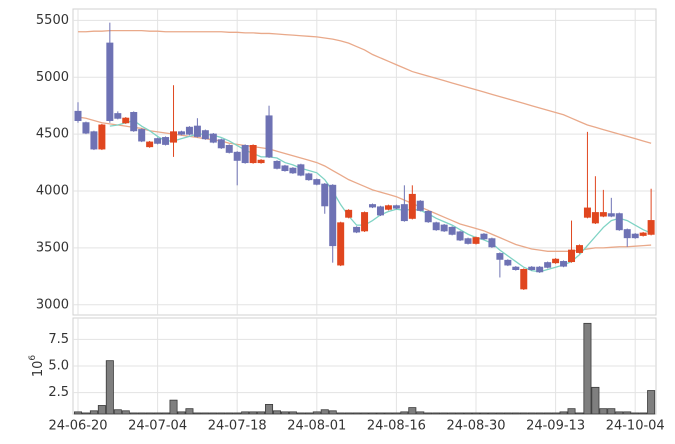  Describe the element at coordinates (52, 304) in the screenshot. I see `y-tick-label: 3000` at that location.